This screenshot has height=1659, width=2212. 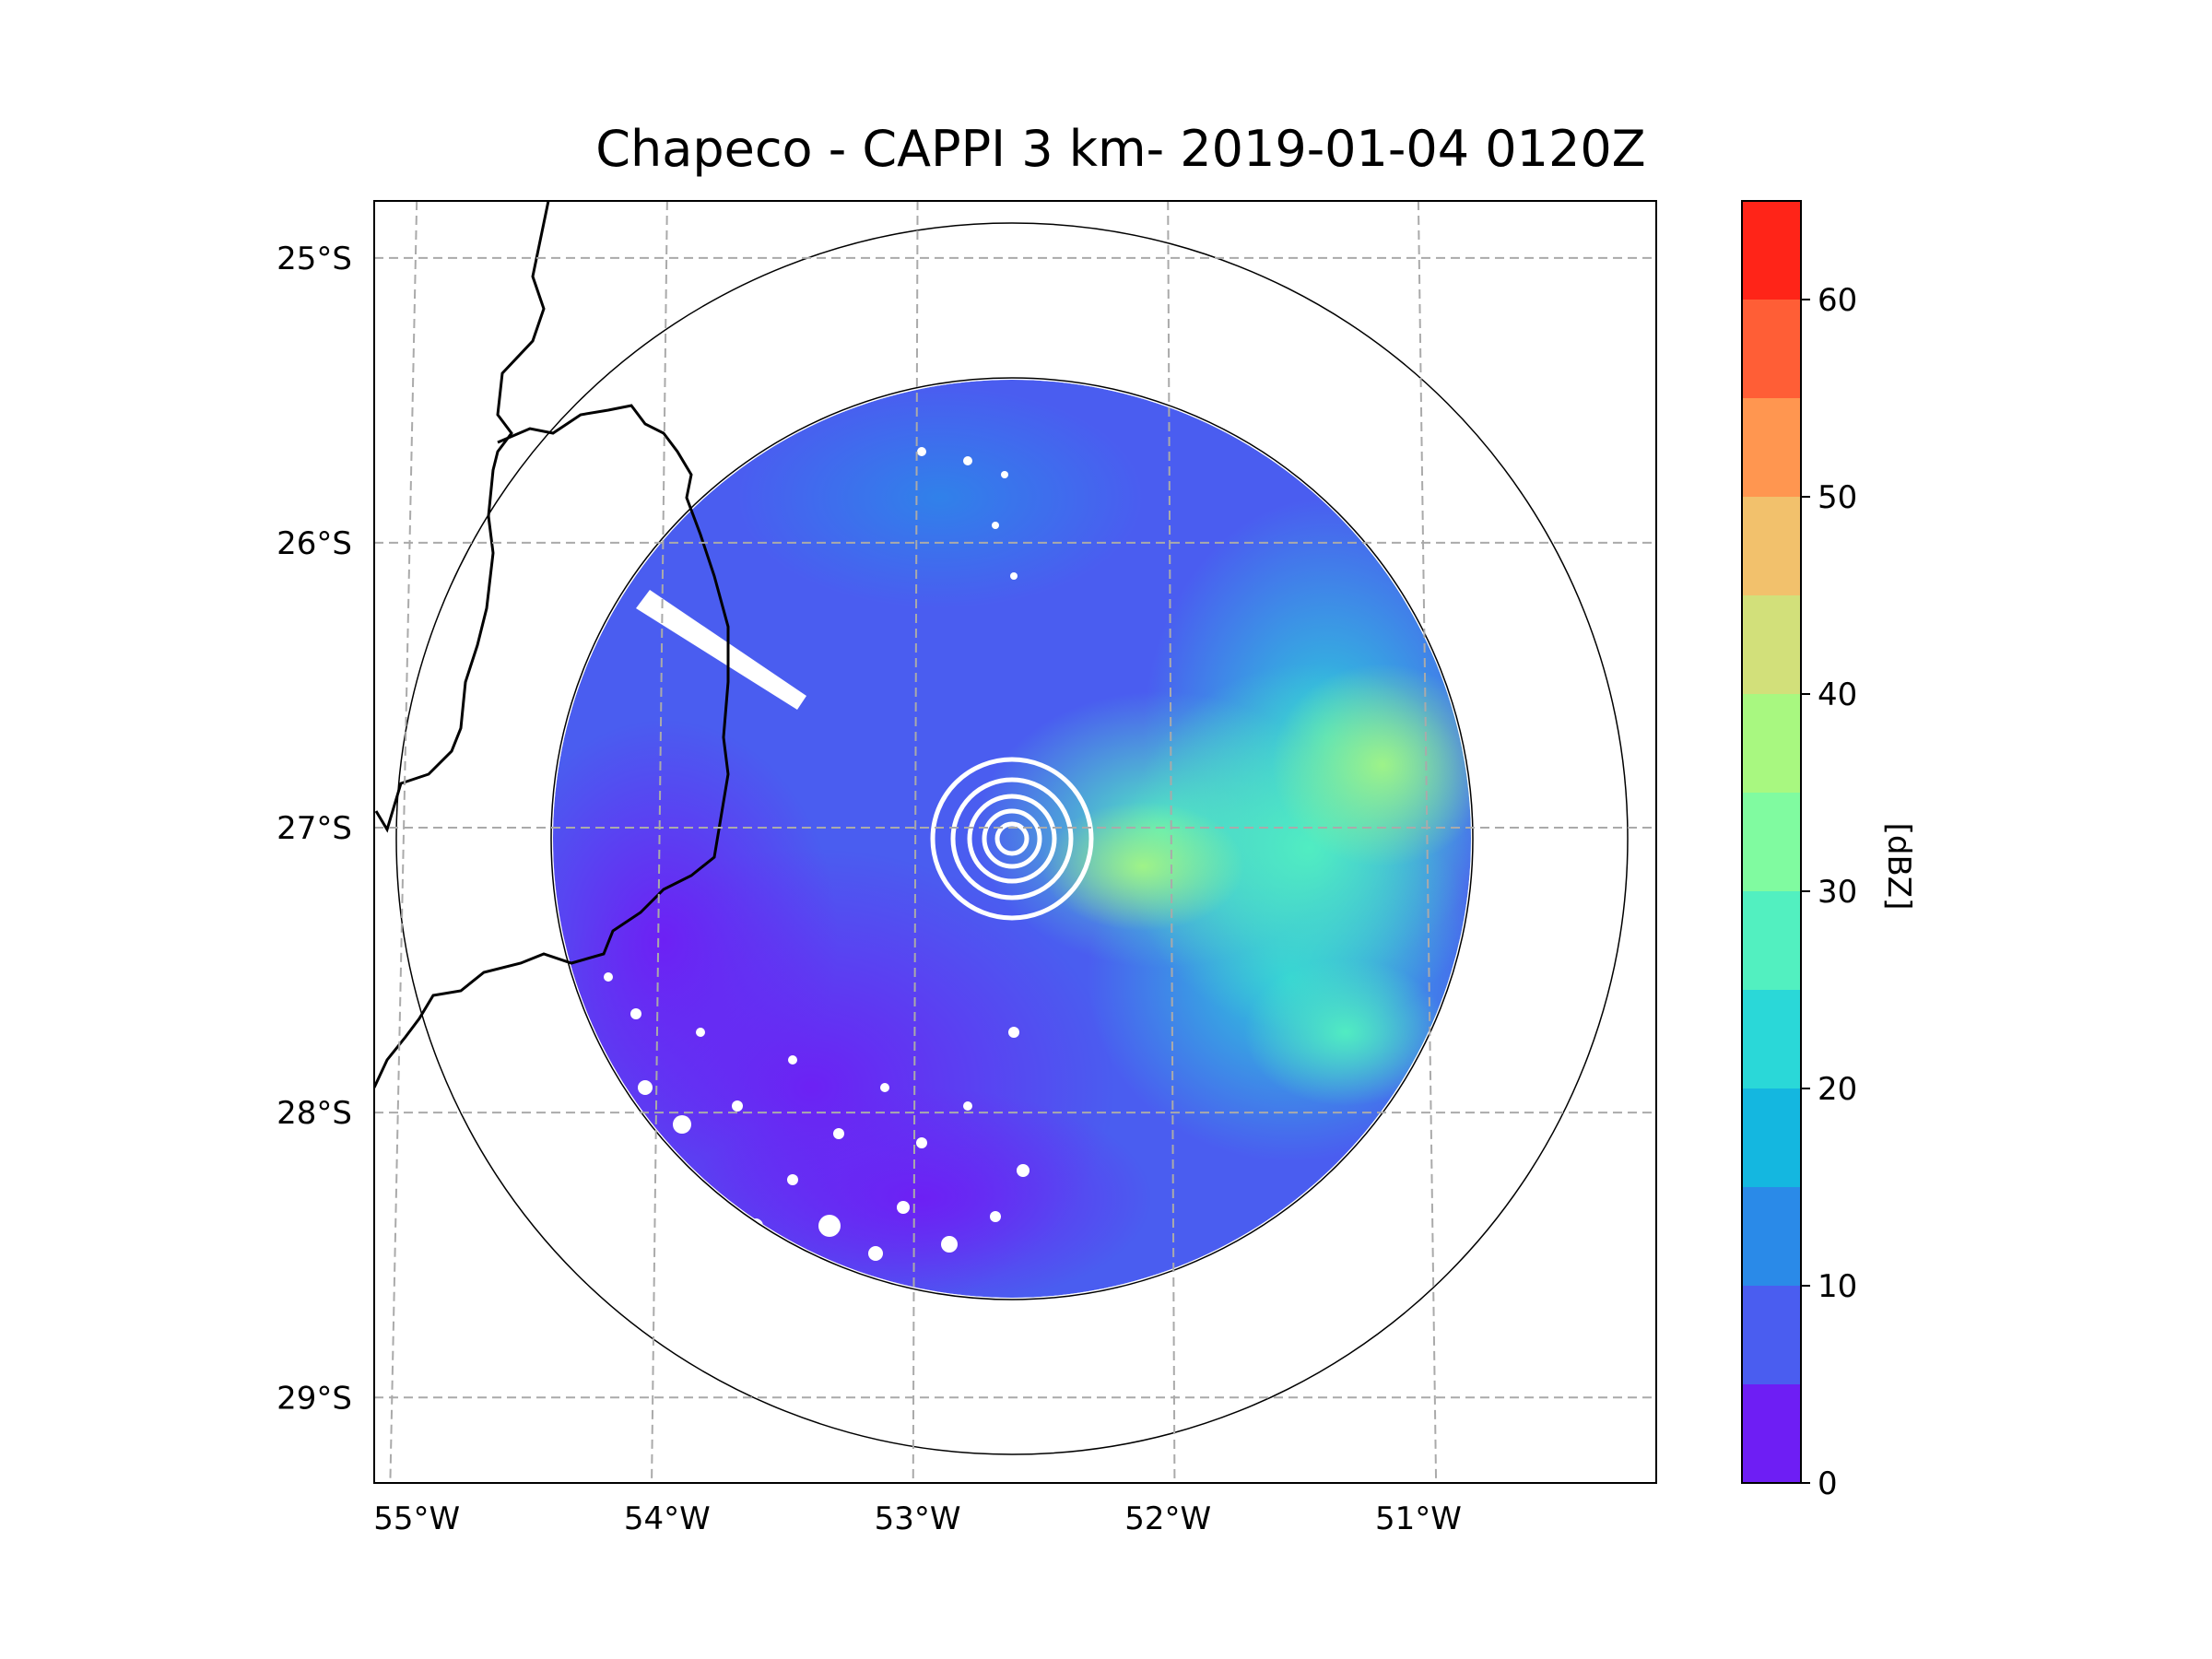 I want to click on colorbar-tick-label: 10, so click(x=1837, y=1286).